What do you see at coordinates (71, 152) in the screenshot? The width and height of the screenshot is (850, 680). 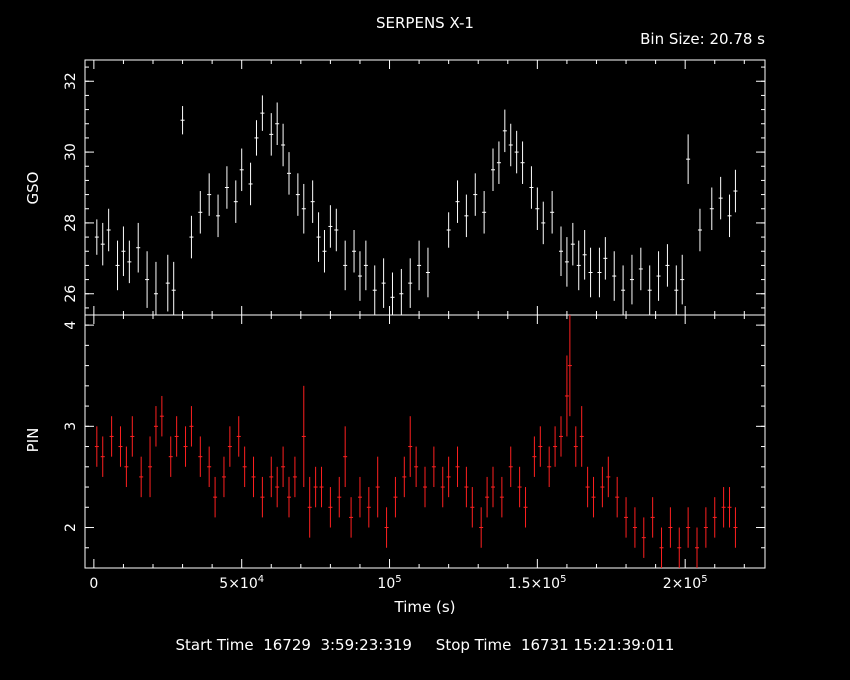 I see `y-tick-label: 30` at bounding box center [71, 152].